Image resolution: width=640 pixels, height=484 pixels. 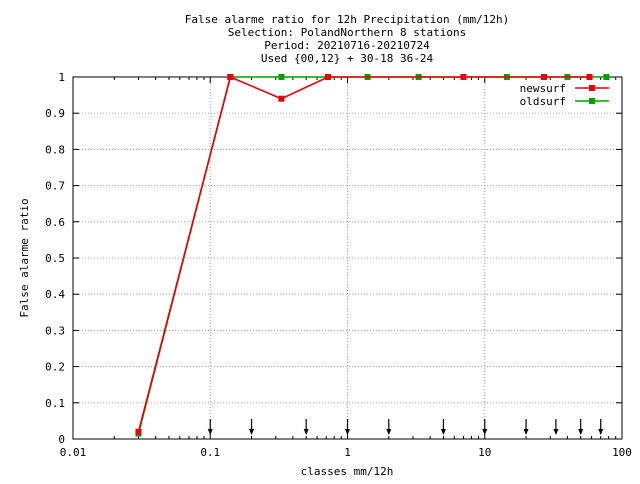 What do you see at coordinates (347, 452) in the screenshot?
I see `x-tick-label: 1` at bounding box center [347, 452].